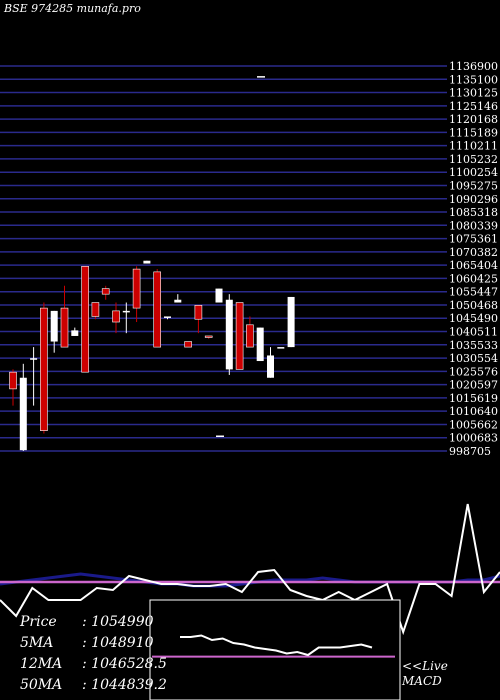 Image resolution: width=500 pixels, height=700 pixels. I want to click on y-tick-label: 1085318, so click(473, 212).